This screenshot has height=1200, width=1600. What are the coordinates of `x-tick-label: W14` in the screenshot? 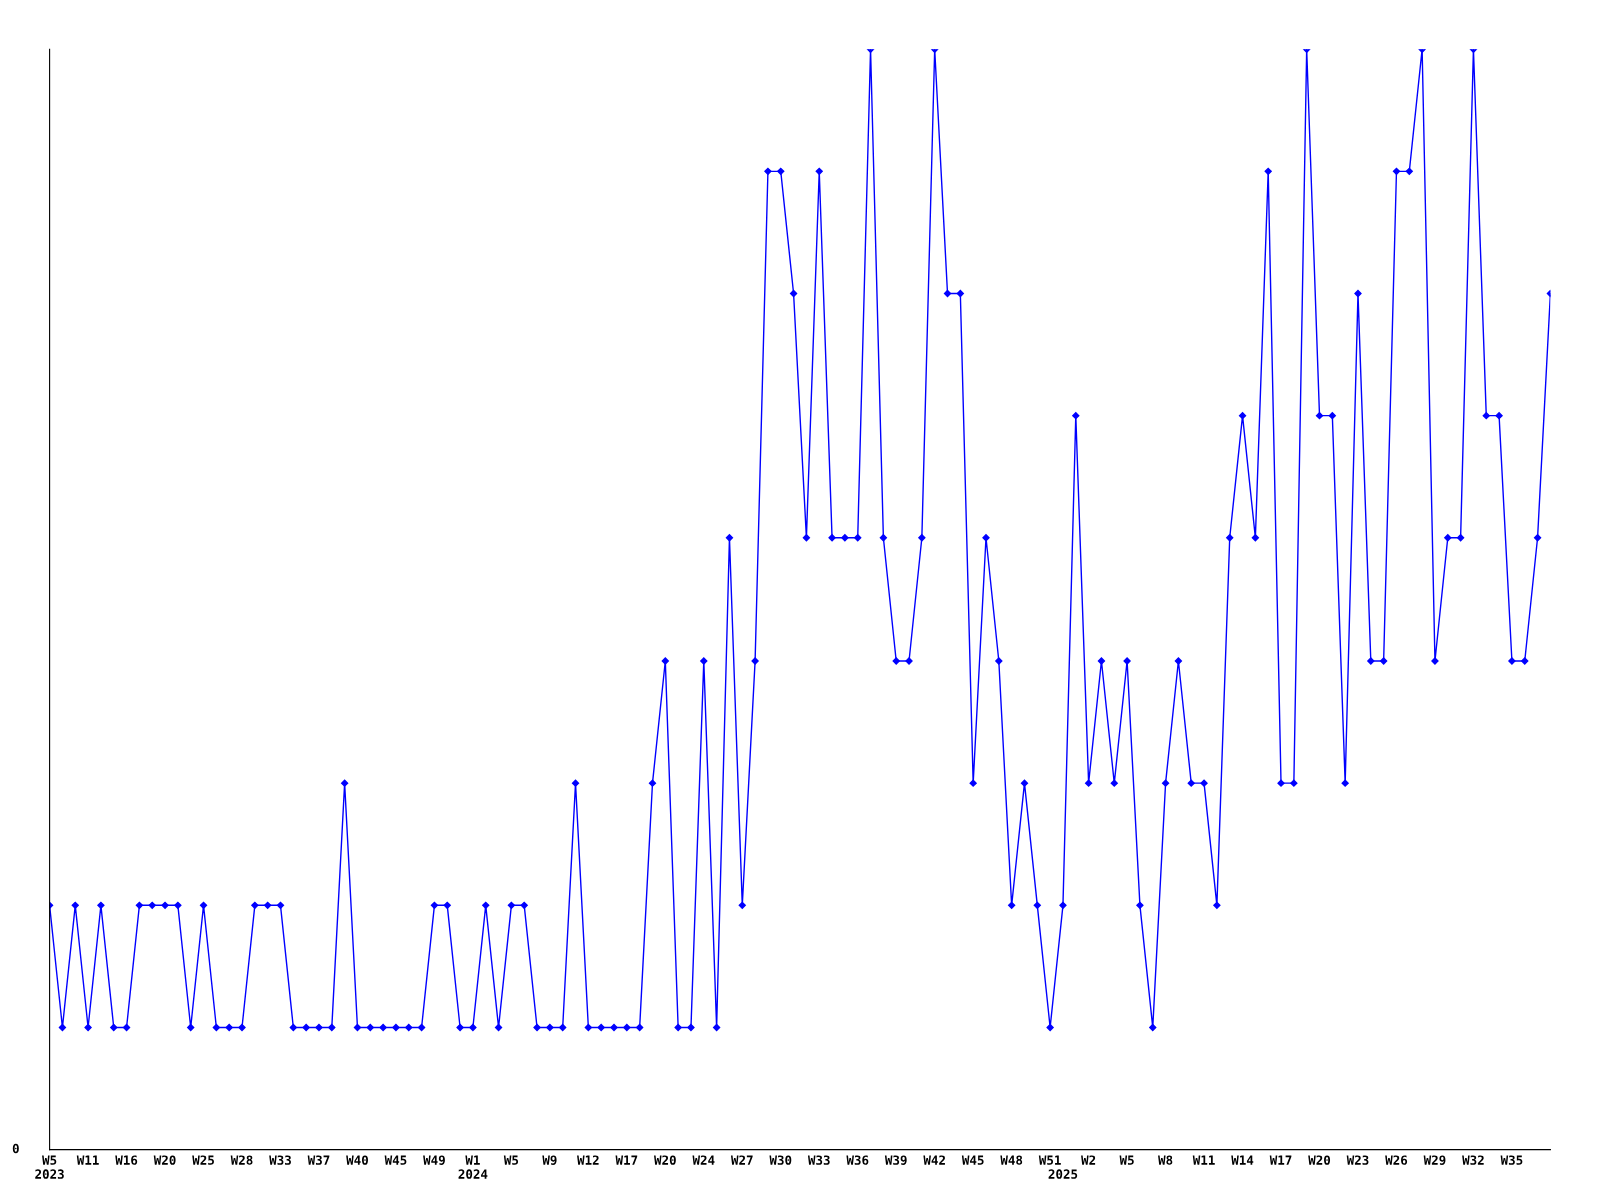 It's located at (1242, 1160).